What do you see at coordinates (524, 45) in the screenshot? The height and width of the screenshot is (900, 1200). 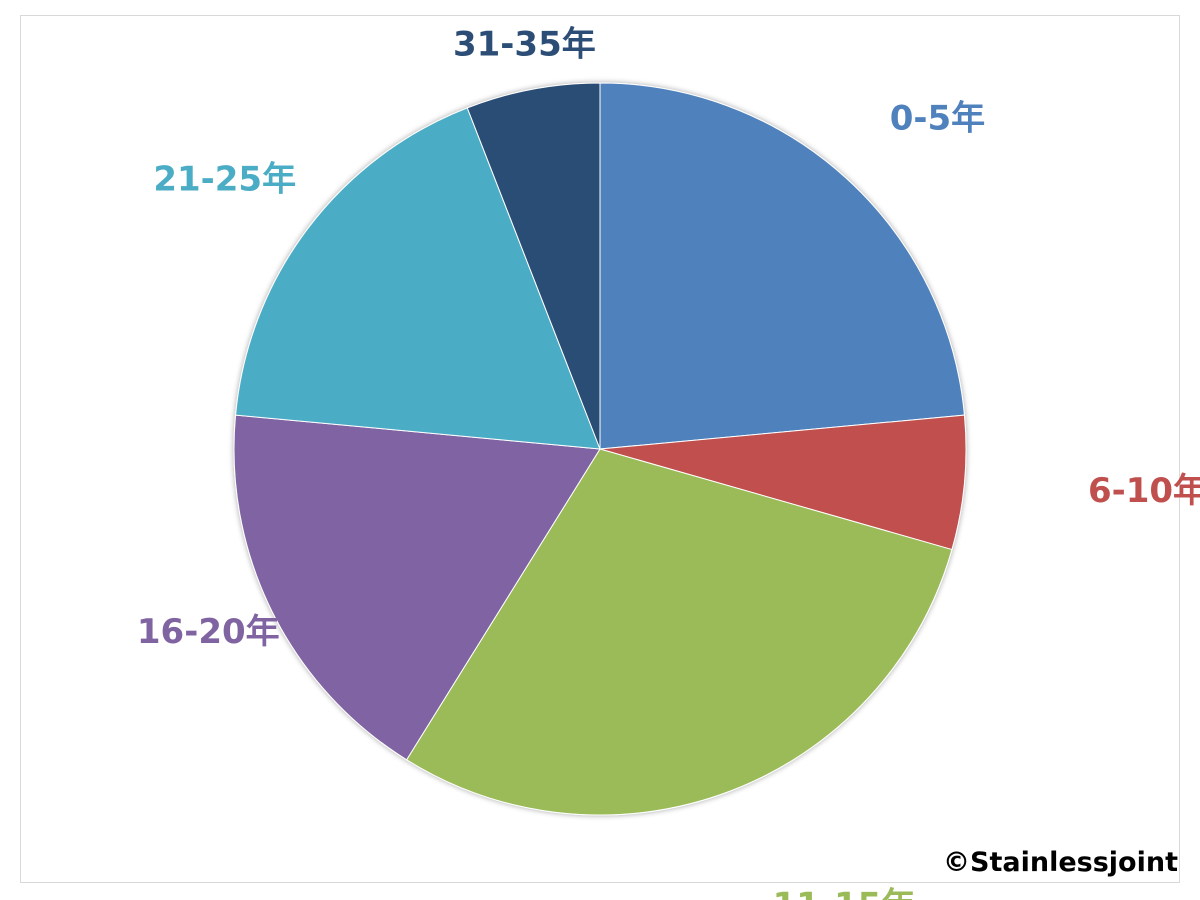 I see `pie-label-6: 31-35年` at bounding box center [524, 45].